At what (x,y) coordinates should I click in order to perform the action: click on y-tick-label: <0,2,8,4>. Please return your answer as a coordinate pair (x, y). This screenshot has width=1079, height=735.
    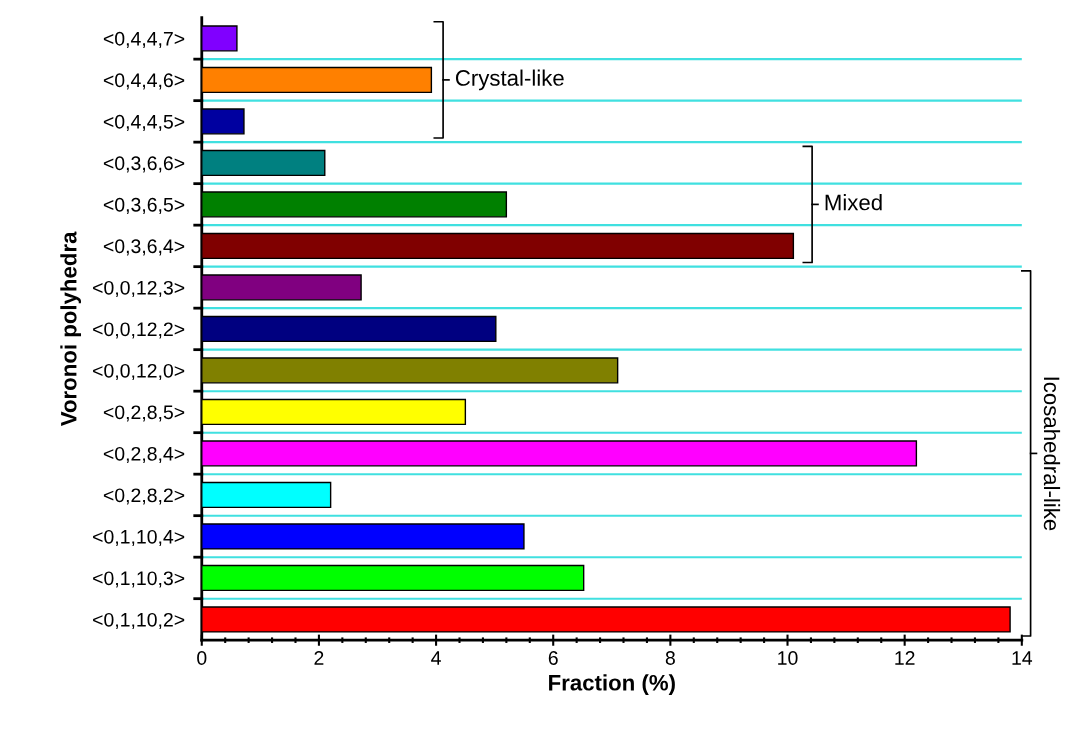
    Looking at the image, I should click on (144, 454).